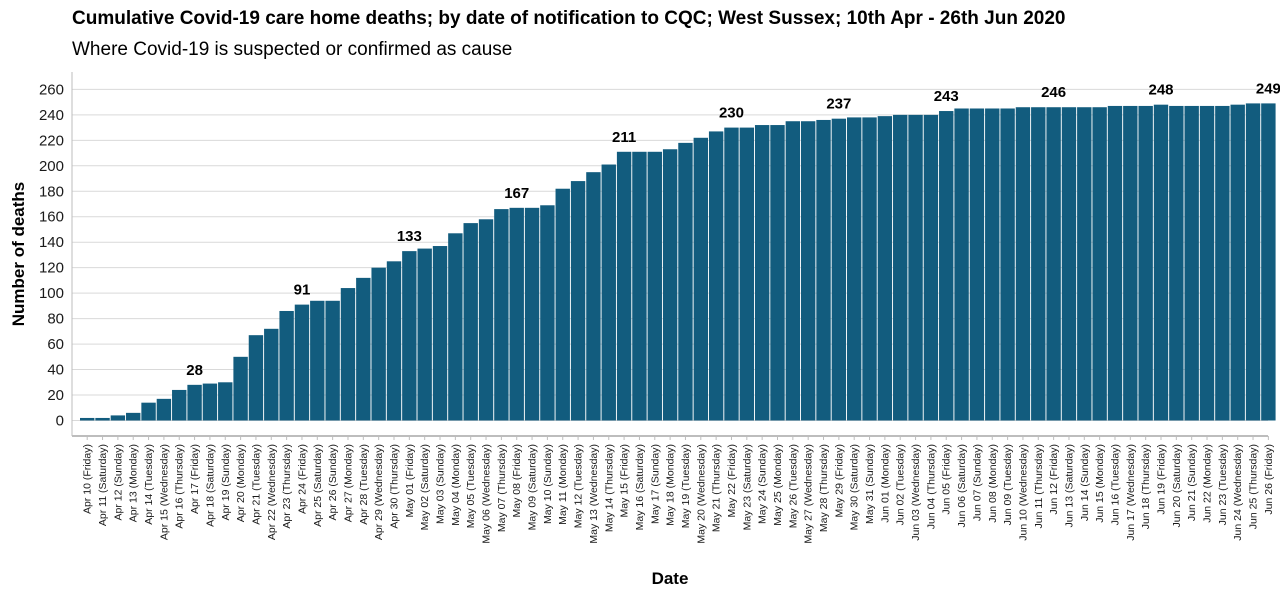 The width and height of the screenshot is (1280, 600). Describe the element at coordinates (962, 485) in the screenshot. I see `x-tick-label: Jun 06 (Saturday)` at that location.